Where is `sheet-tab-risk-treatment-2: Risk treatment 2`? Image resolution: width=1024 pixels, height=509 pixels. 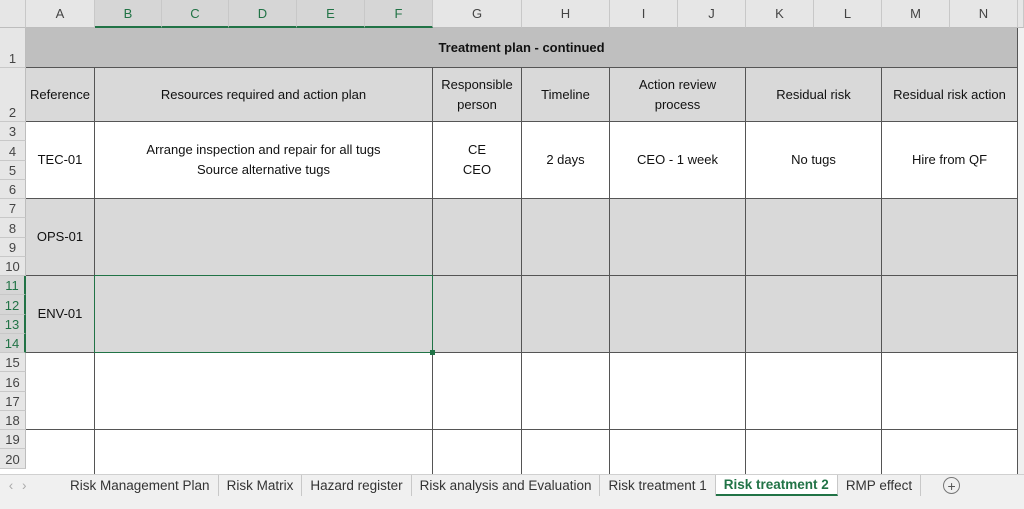 sheet-tab-risk-treatment-2: Risk treatment 2 is located at coordinates (776, 485).